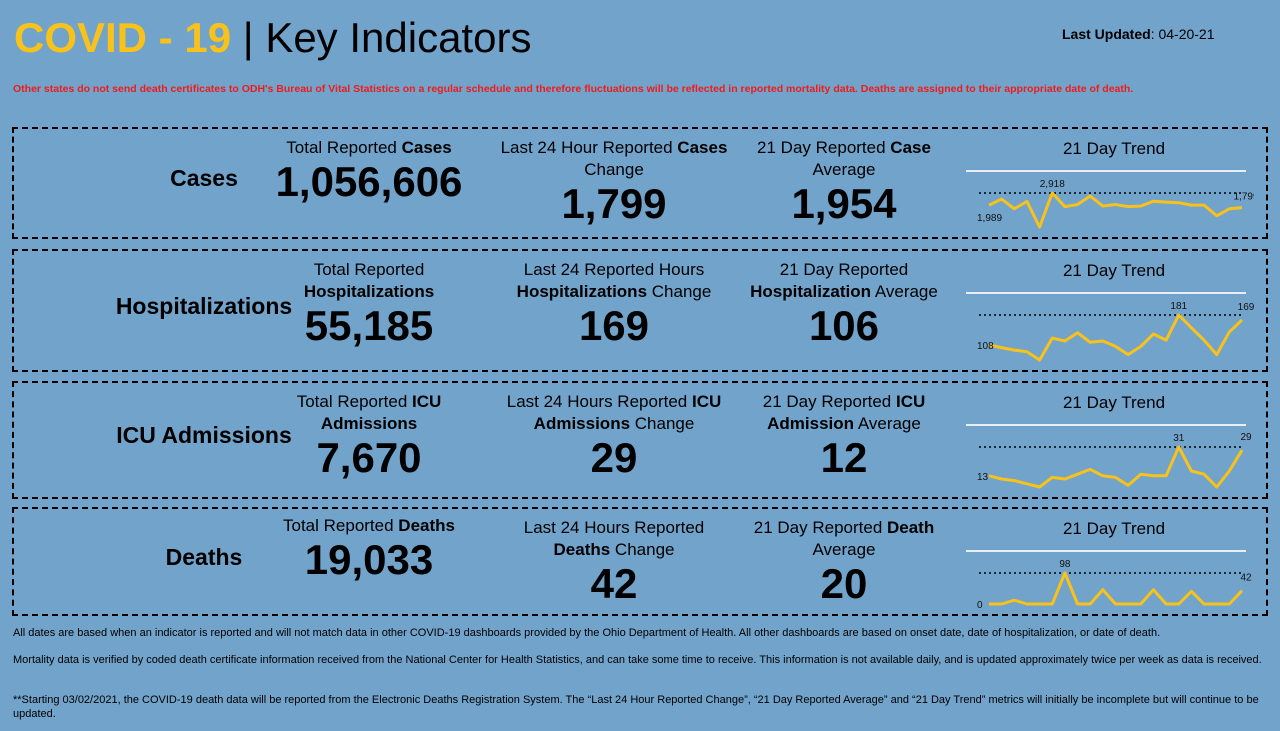  I want to click on trend-end-label: 29, so click(1246, 437).